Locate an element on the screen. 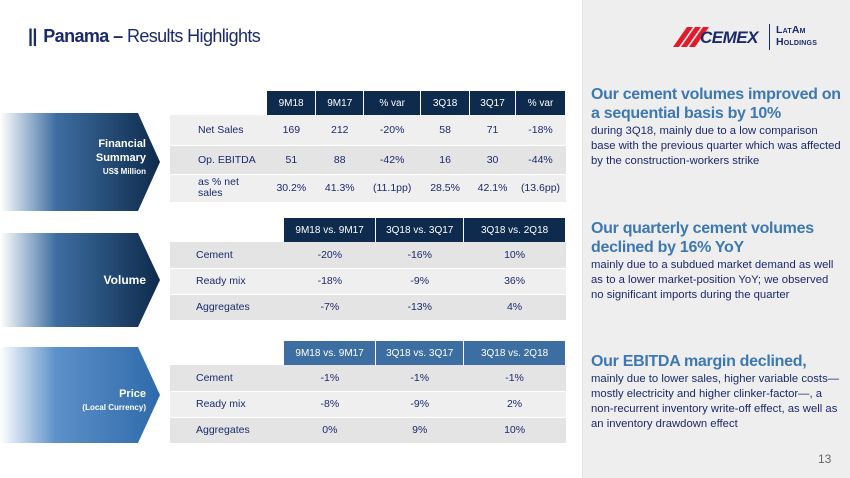  financial-label-line2: Summary is located at coordinates (120, 158).